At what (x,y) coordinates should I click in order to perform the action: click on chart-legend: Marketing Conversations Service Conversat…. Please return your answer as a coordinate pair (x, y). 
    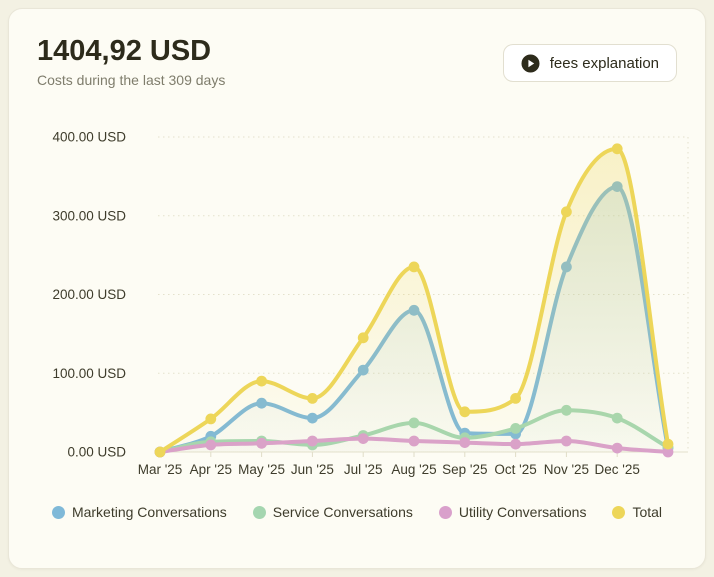
    Looking at the image, I should click on (357, 512).